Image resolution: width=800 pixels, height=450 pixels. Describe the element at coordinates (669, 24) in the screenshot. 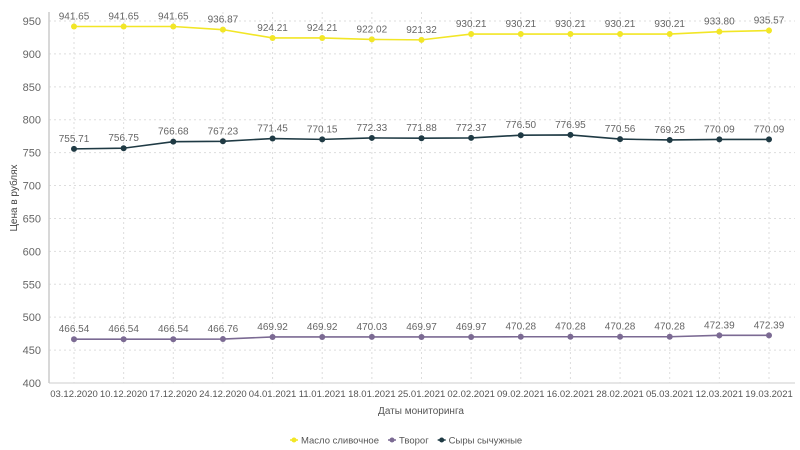

I see `data-label: 930.21` at that location.